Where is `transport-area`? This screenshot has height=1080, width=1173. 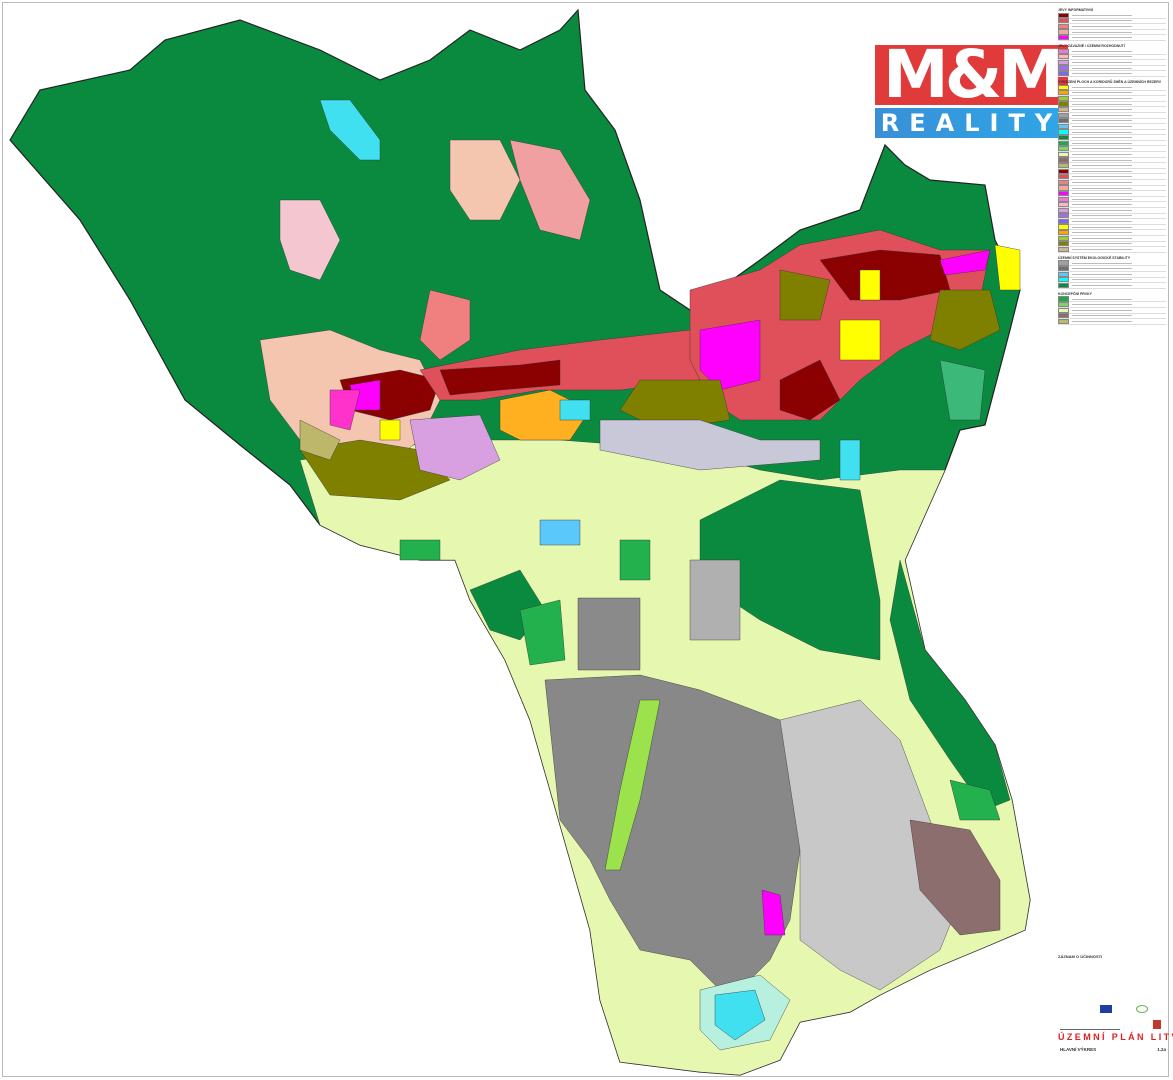 transport-area is located at coordinates (710, 445).